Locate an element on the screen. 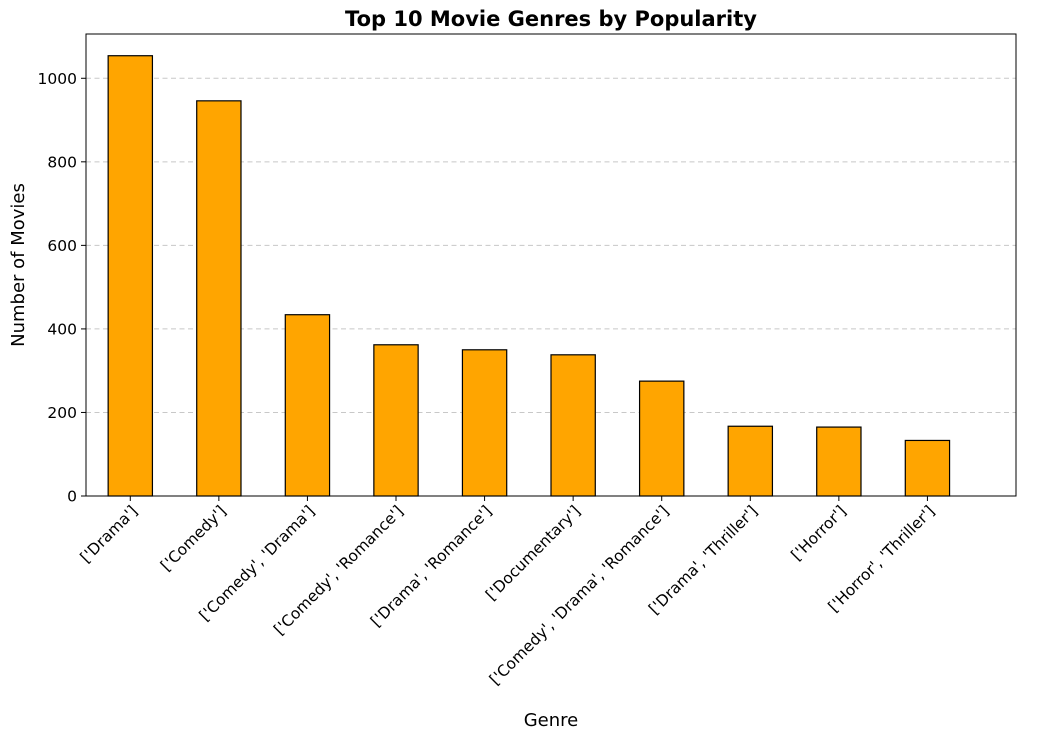 The image size is (1040, 740). y-axis-ticks: 0 200 400 600 800 1000 is located at coordinates (62, 288).